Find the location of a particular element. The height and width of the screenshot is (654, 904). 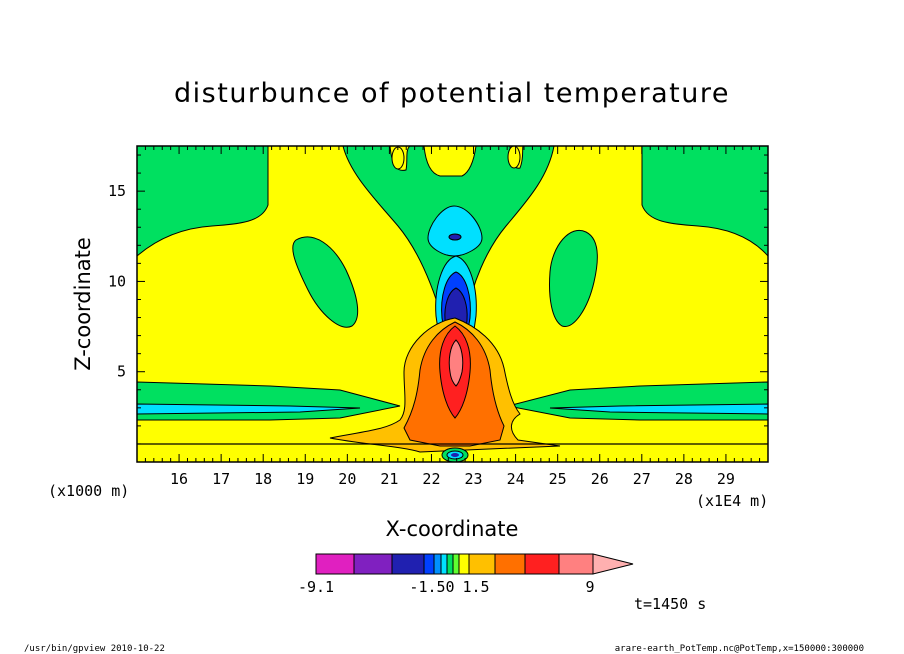

x-tick-label: 29 is located at coordinates (726, 479).